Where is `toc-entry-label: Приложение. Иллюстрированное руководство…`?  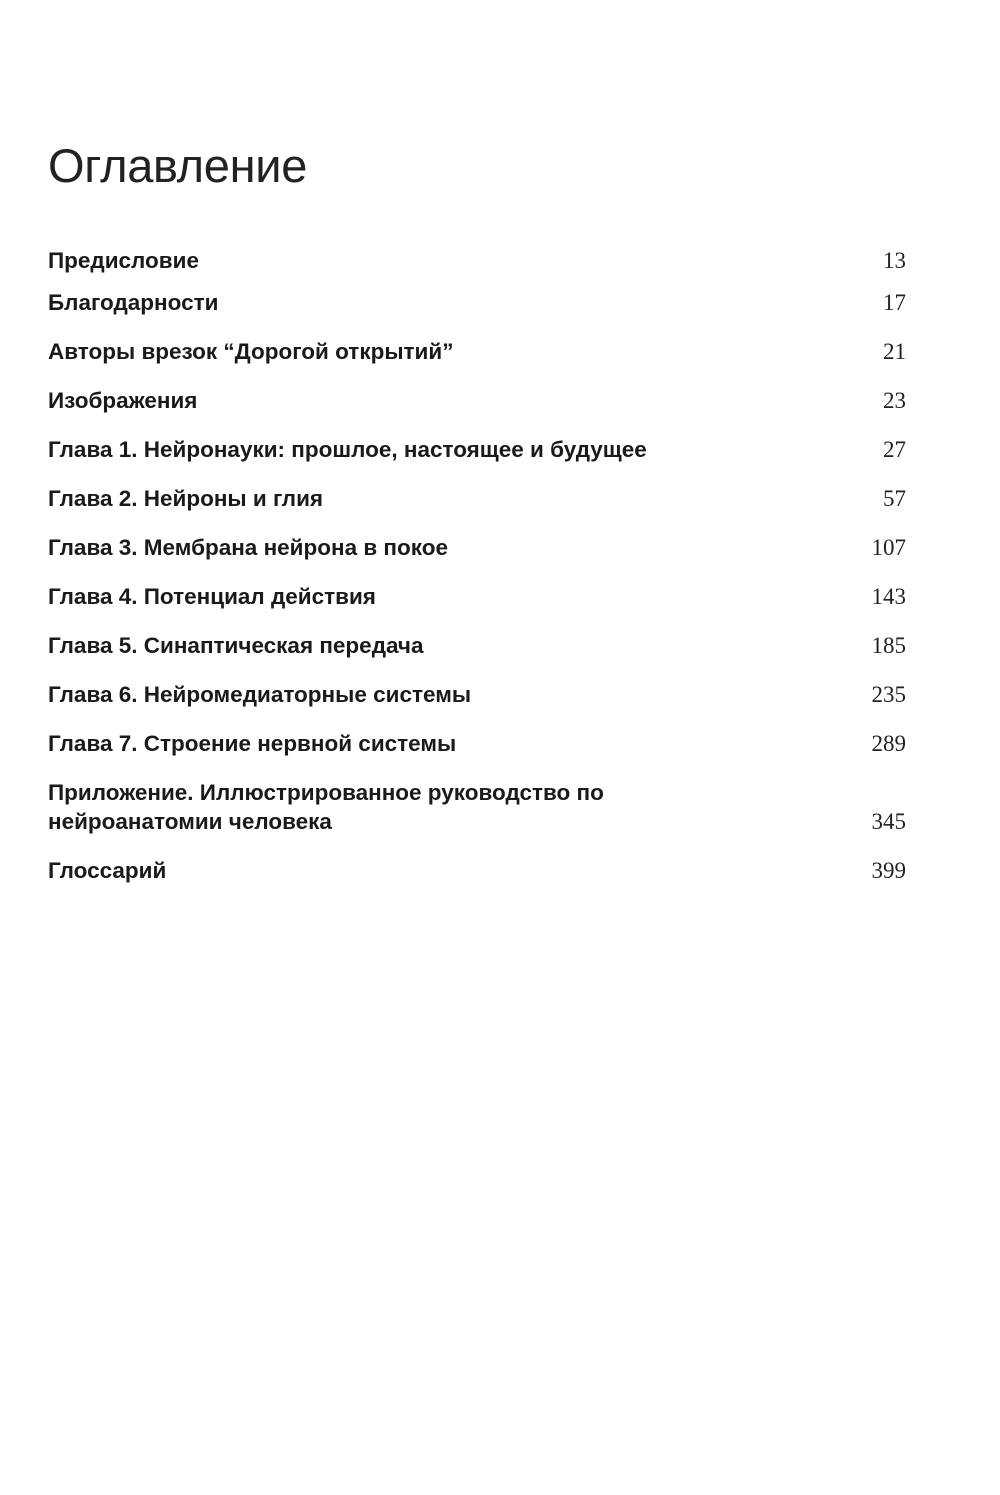 toc-entry-label: Приложение. Иллюстрированное руководство… is located at coordinates (326, 807).